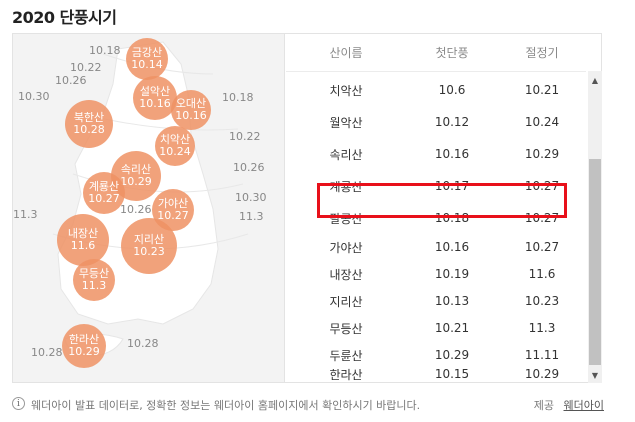 The width and height of the screenshot is (635, 422). I want to click on table-row: 지리산 10.13 10.23, so click(436, 301).